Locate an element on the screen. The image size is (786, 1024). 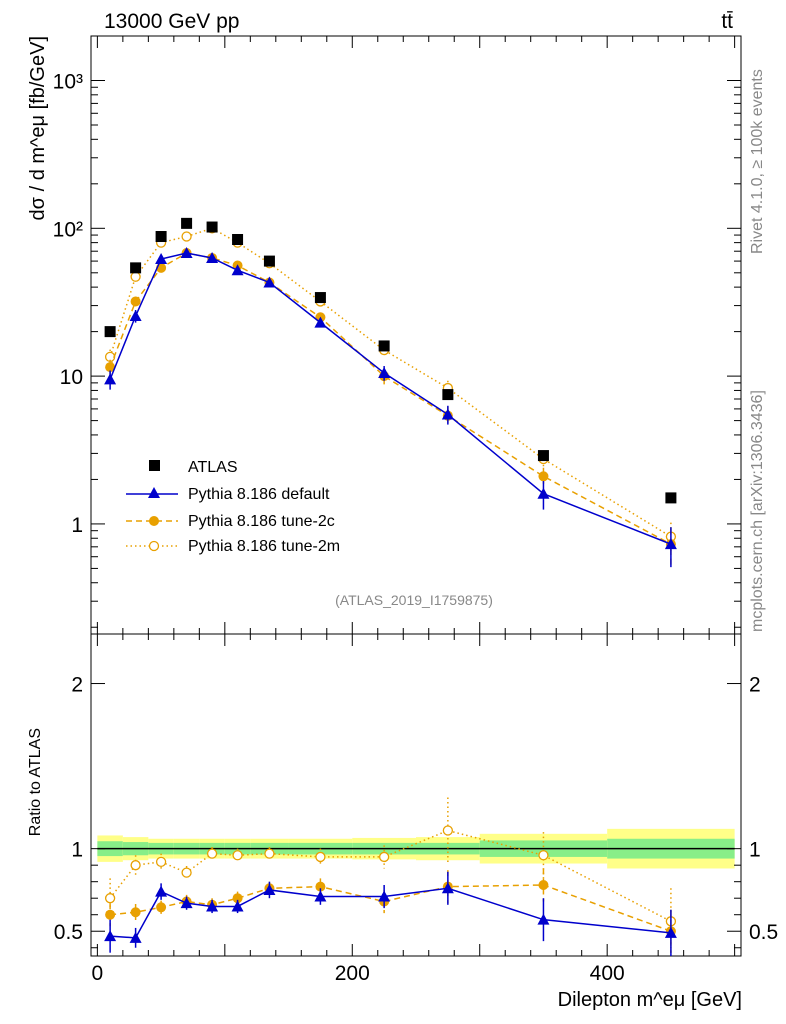
energy-label: 13000 GeV pp is located at coordinates (171, 21).